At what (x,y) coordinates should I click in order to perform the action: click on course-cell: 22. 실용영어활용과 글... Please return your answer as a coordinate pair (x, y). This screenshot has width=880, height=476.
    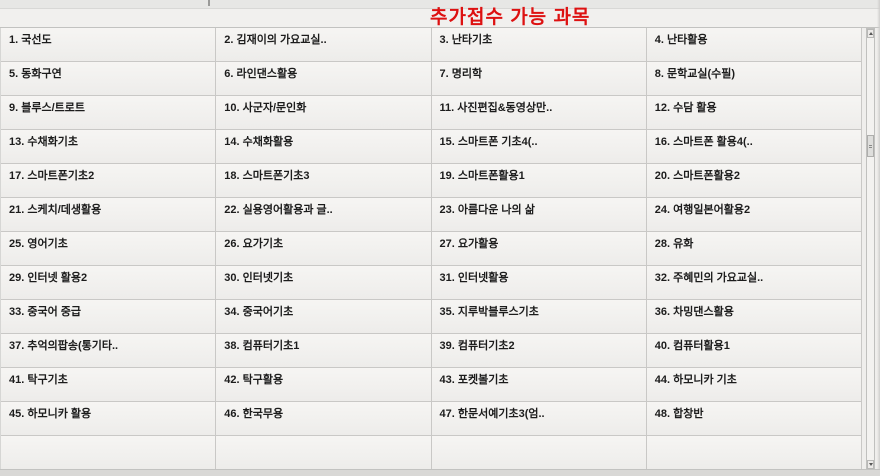
    Looking at the image, I should click on (324, 215).